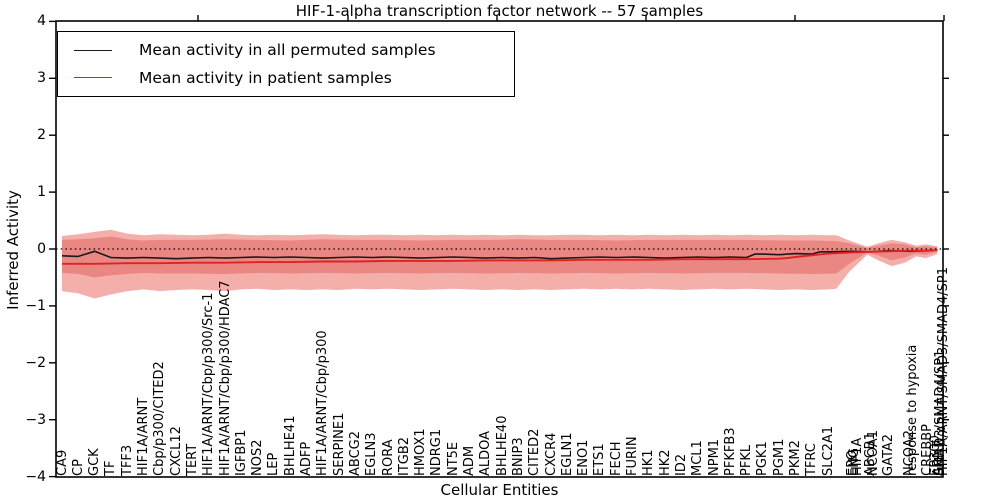 This screenshot has height=500, width=1000. Describe the element at coordinates (616, 458) in the screenshot. I see `x-tick-label: FECH` at that location.